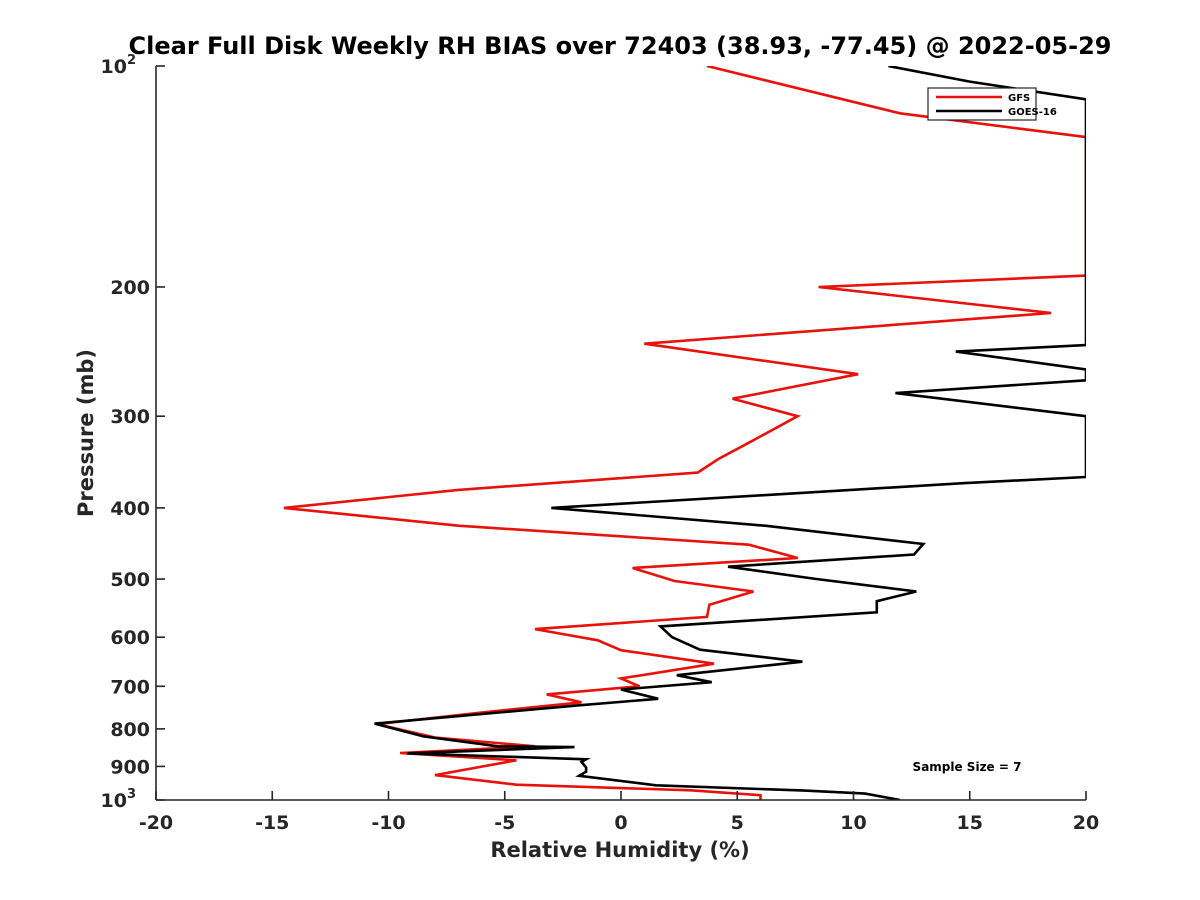  Describe the element at coordinates (982, 104) in the screenshot. I see `legend-box` at that location.